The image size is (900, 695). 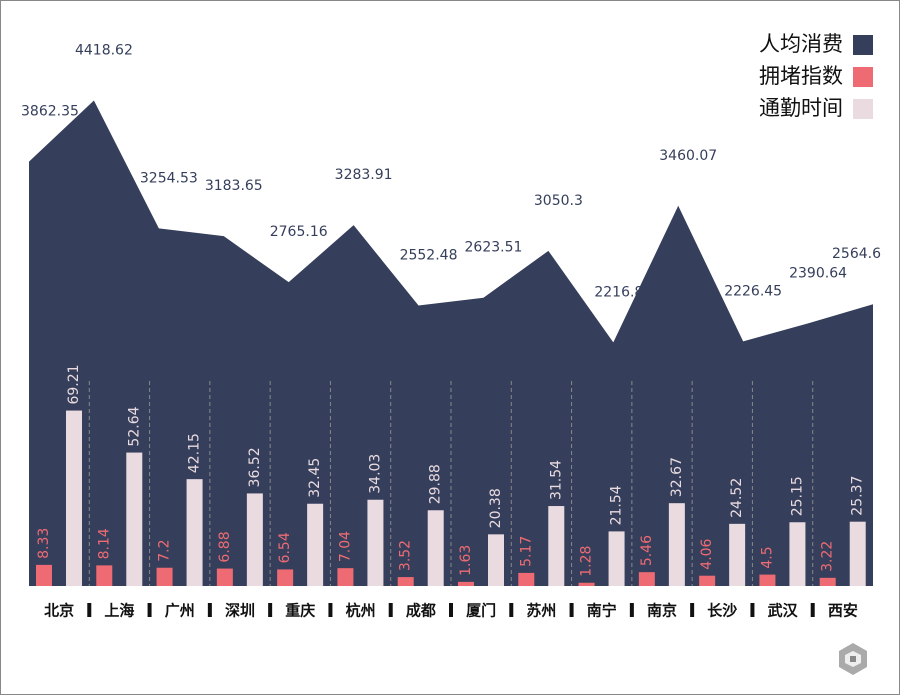 What do you see at coordinates (856, 254) in the screenshot?
I see `area-value-label: 2564.6` at bounding box center [856, 254].